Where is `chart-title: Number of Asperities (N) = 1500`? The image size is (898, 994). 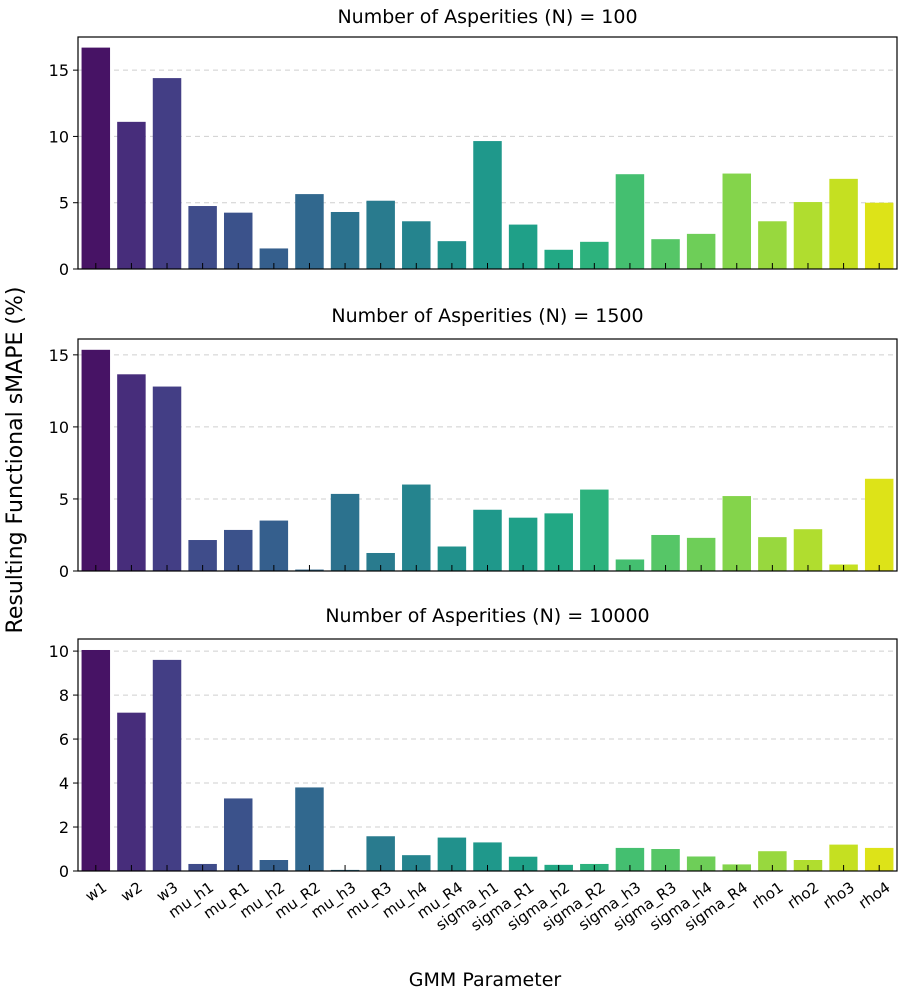 chart-title: Number of Asperities (N) = 1500 is located at coordinates (487, 316).